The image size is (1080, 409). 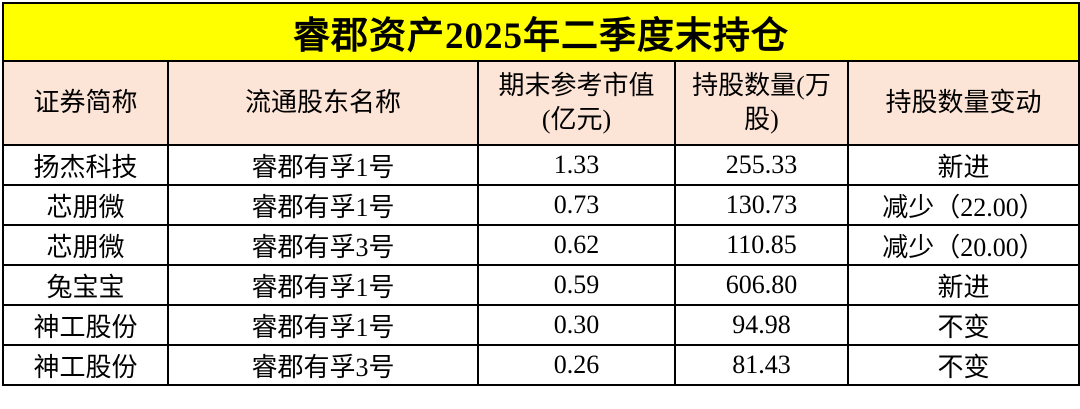 What do you see at coordinates (85, 165) in the screenshot?
I see `cell-security-name: 扬杰科技` at bounding box center [85, 165].